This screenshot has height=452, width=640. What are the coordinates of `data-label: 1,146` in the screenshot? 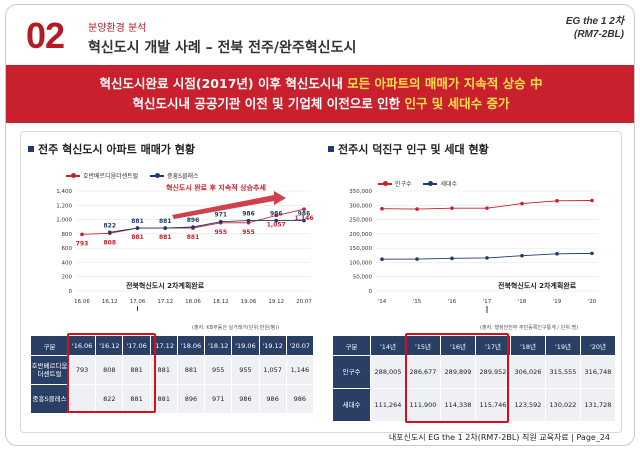 It's located at (304, 218).